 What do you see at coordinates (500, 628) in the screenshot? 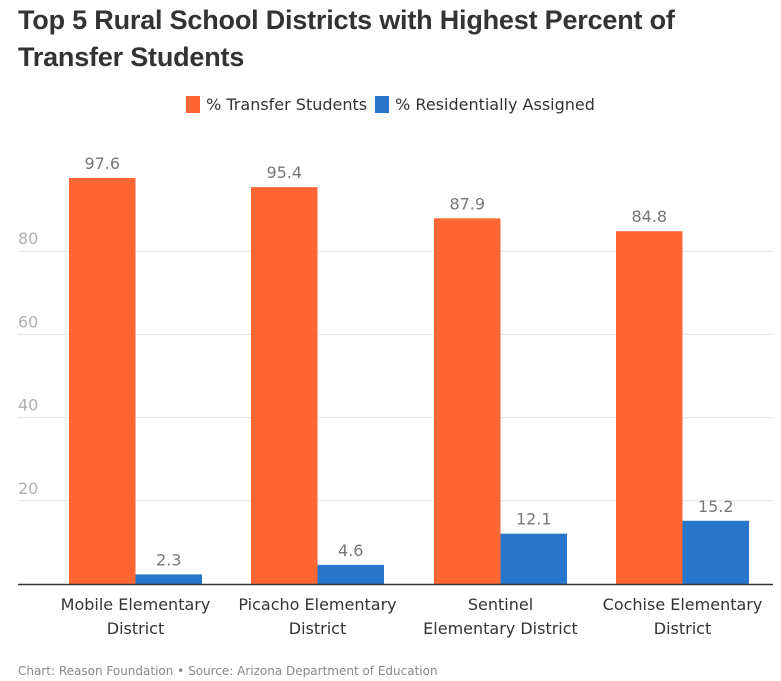
I see `x-category-label-2-line-1: Elementary District` at bounding box center [500, 628].